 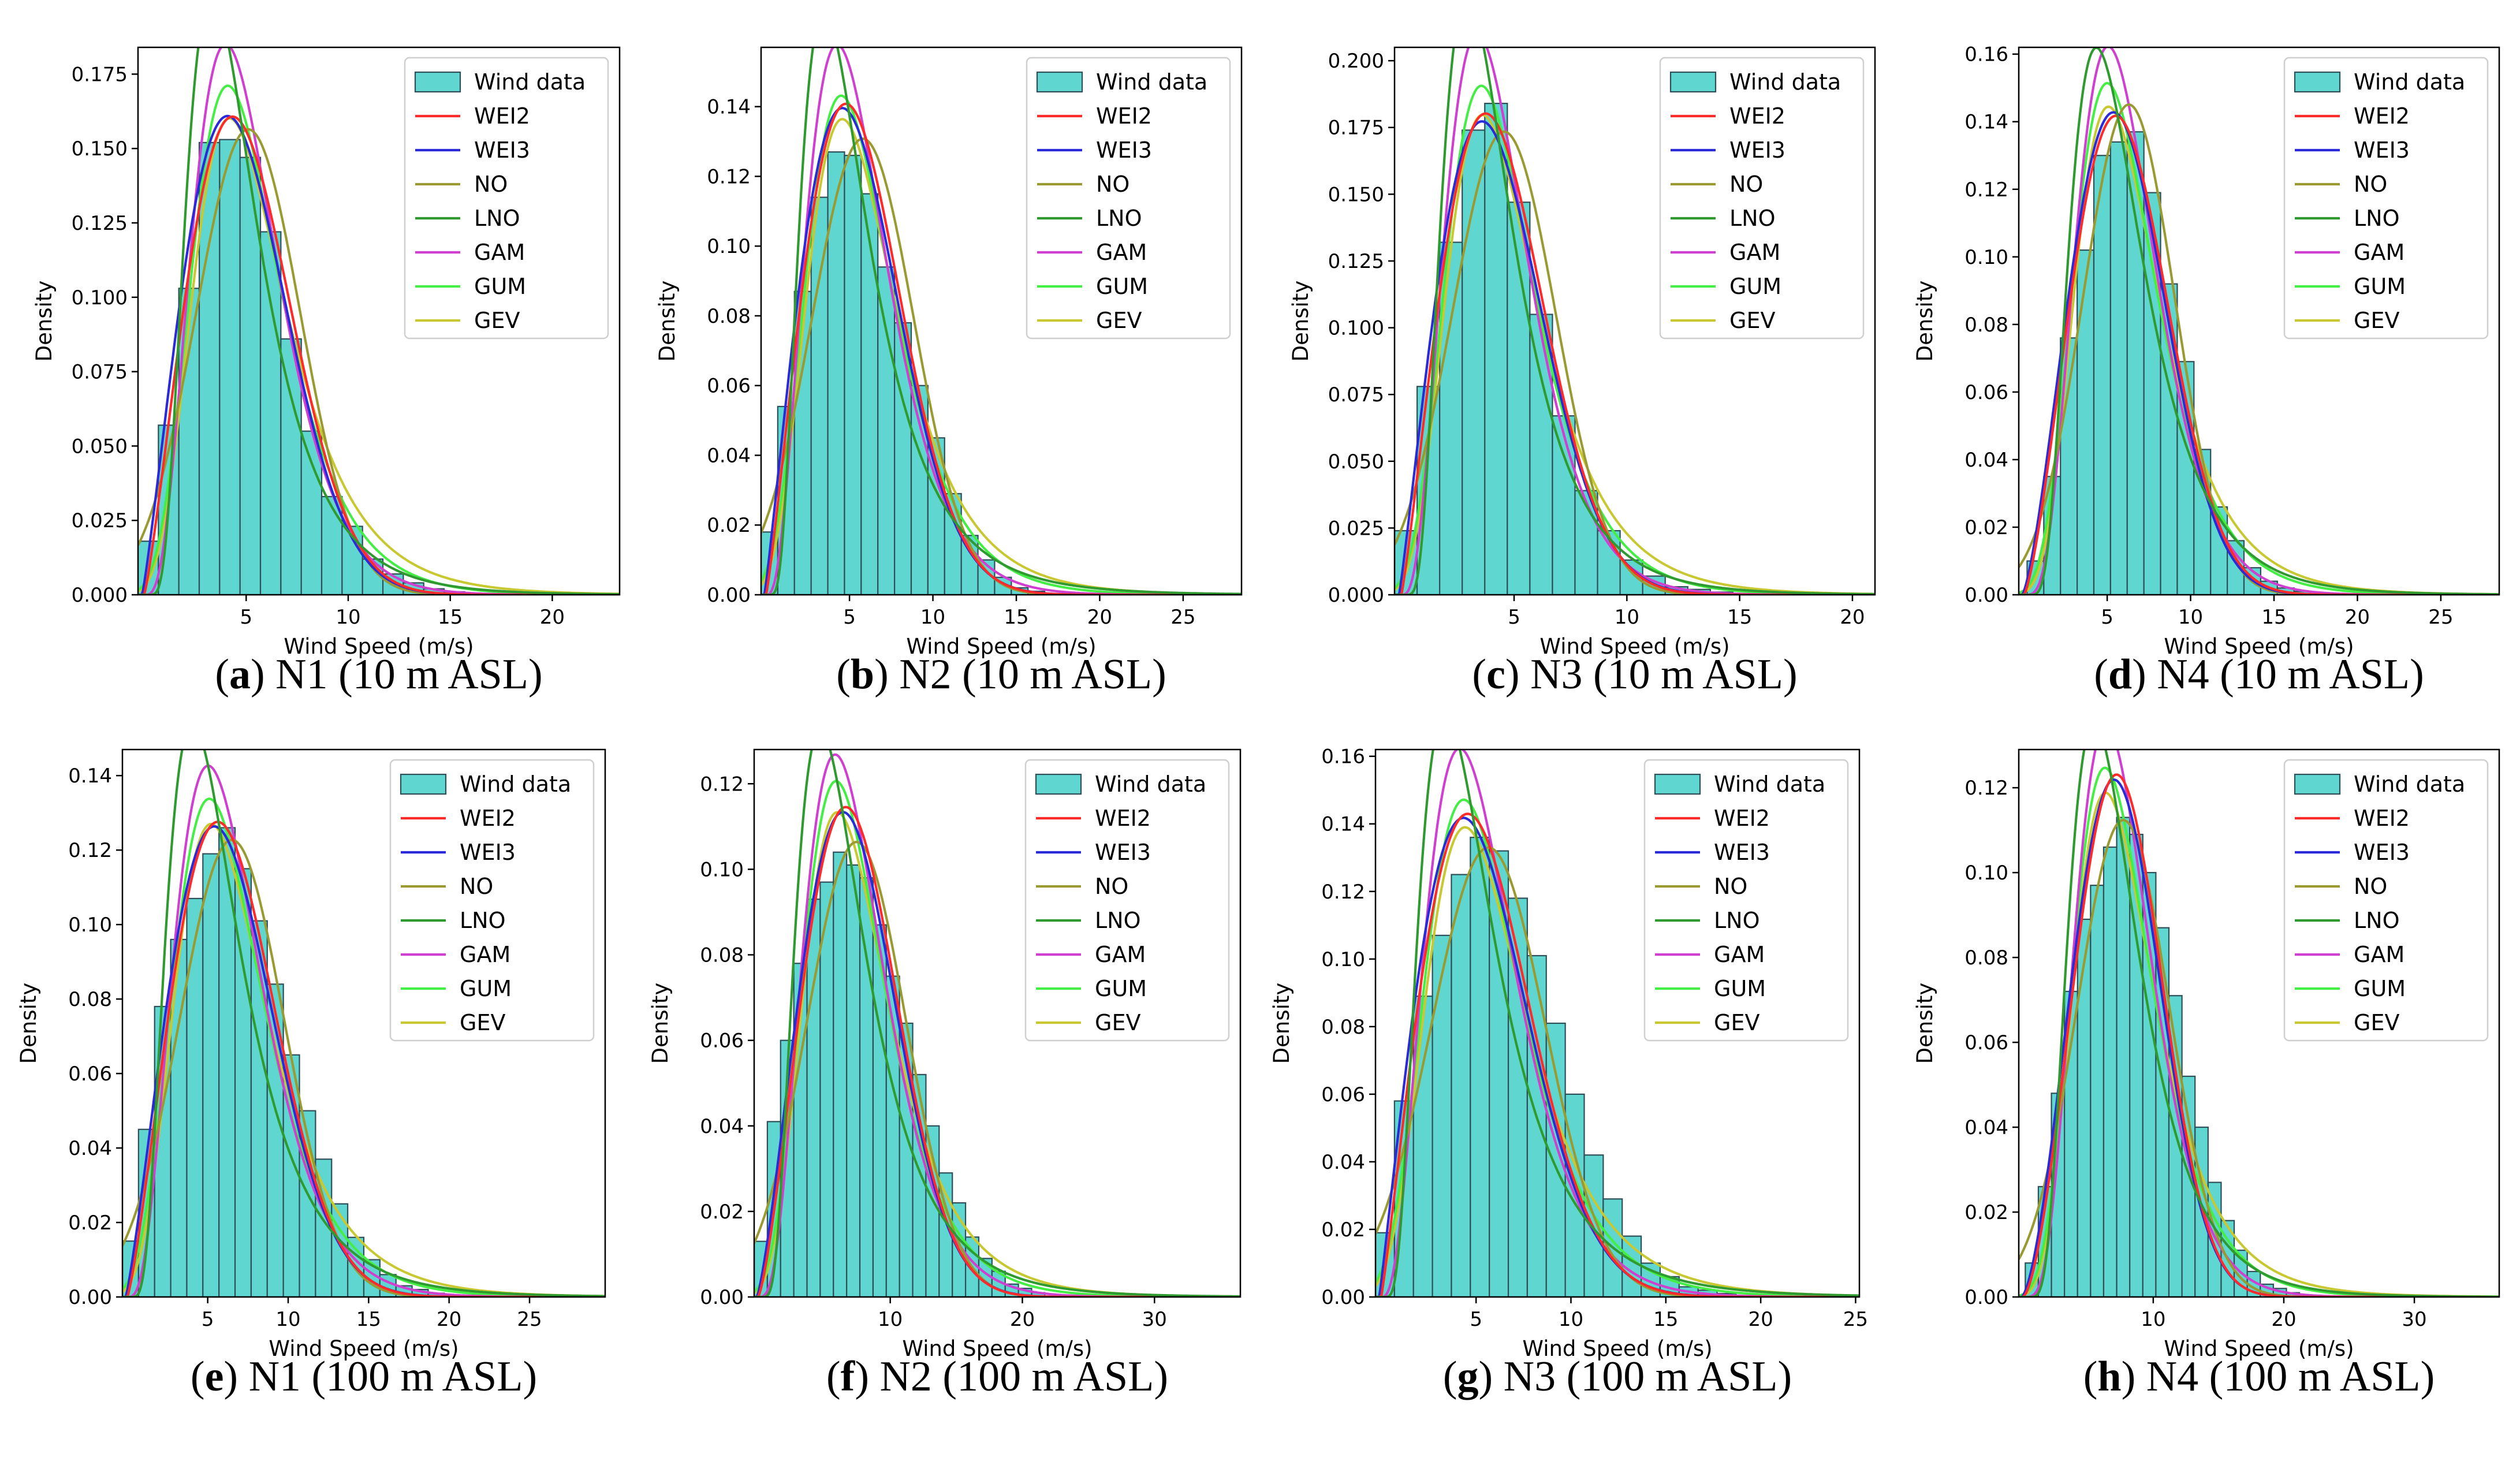 I want to click on fit-curve-lno, so click(x=2259, y=321).